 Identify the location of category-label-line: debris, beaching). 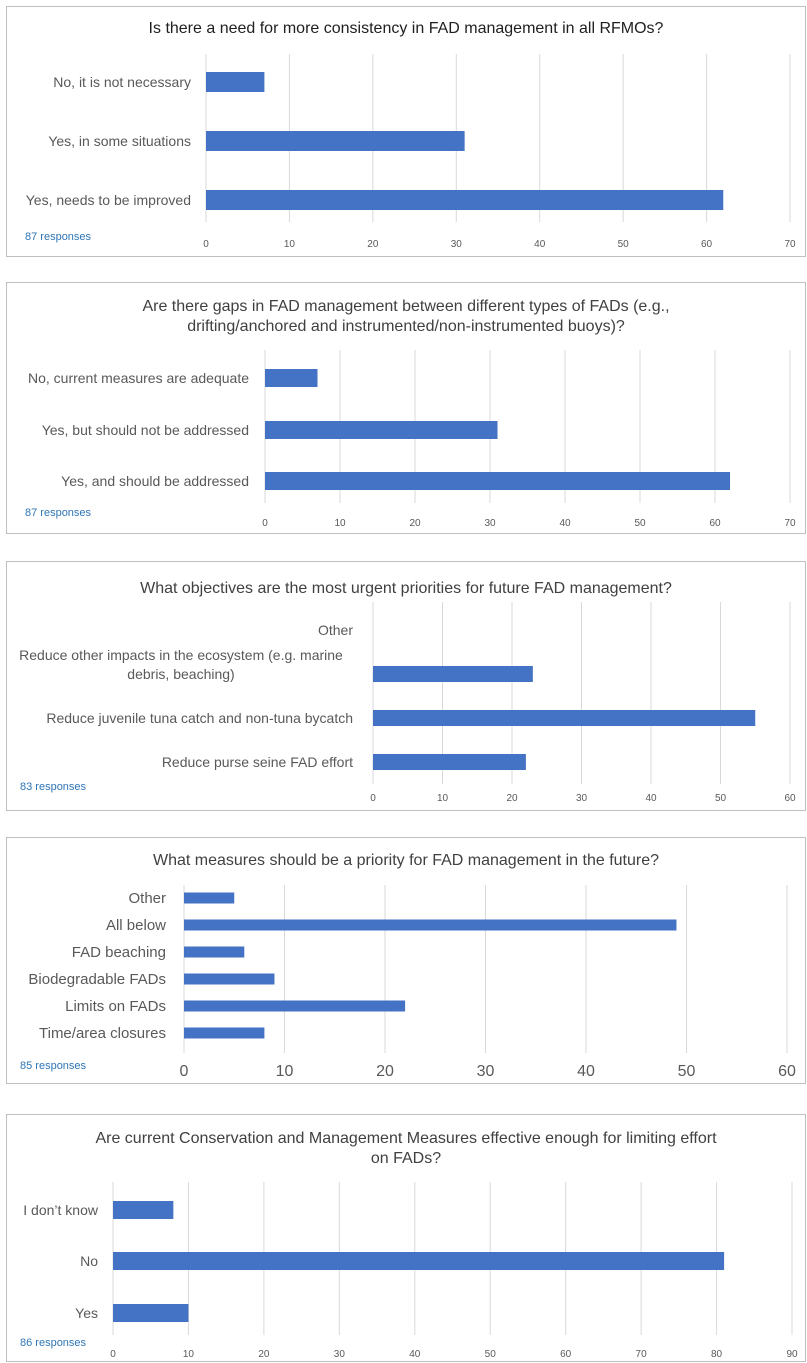
(180, 674).